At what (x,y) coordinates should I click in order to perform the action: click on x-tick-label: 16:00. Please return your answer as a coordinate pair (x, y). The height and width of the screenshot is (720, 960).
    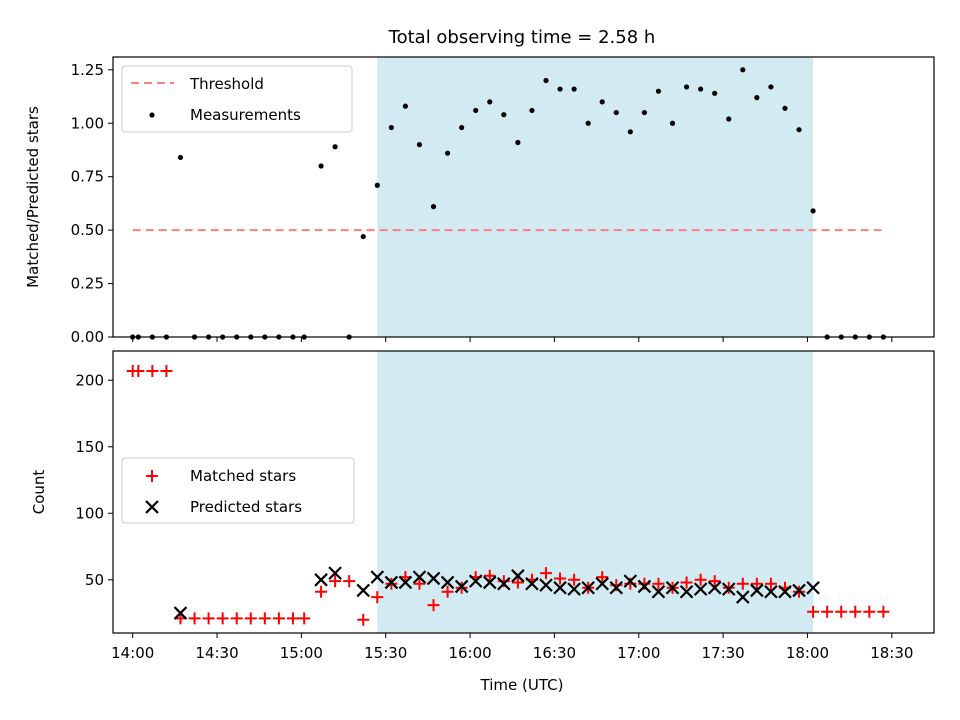
    Looking at the image, I should click on (469, 653).